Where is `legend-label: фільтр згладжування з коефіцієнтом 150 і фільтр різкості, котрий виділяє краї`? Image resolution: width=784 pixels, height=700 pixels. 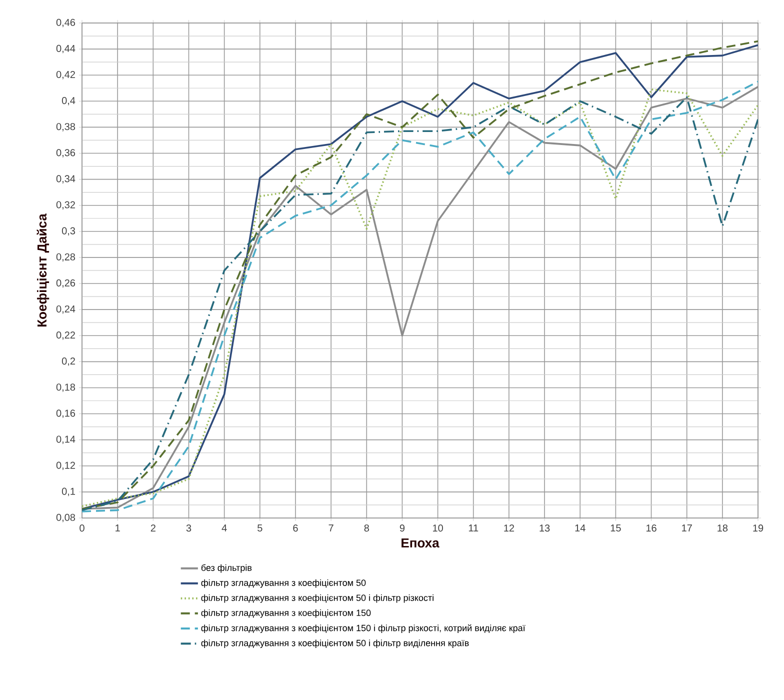 legend-label: фільтр згладжування з коефіцієнтом 150 і фільтр різкості, котрий виділяє краї is located at coordinates (363, 628).